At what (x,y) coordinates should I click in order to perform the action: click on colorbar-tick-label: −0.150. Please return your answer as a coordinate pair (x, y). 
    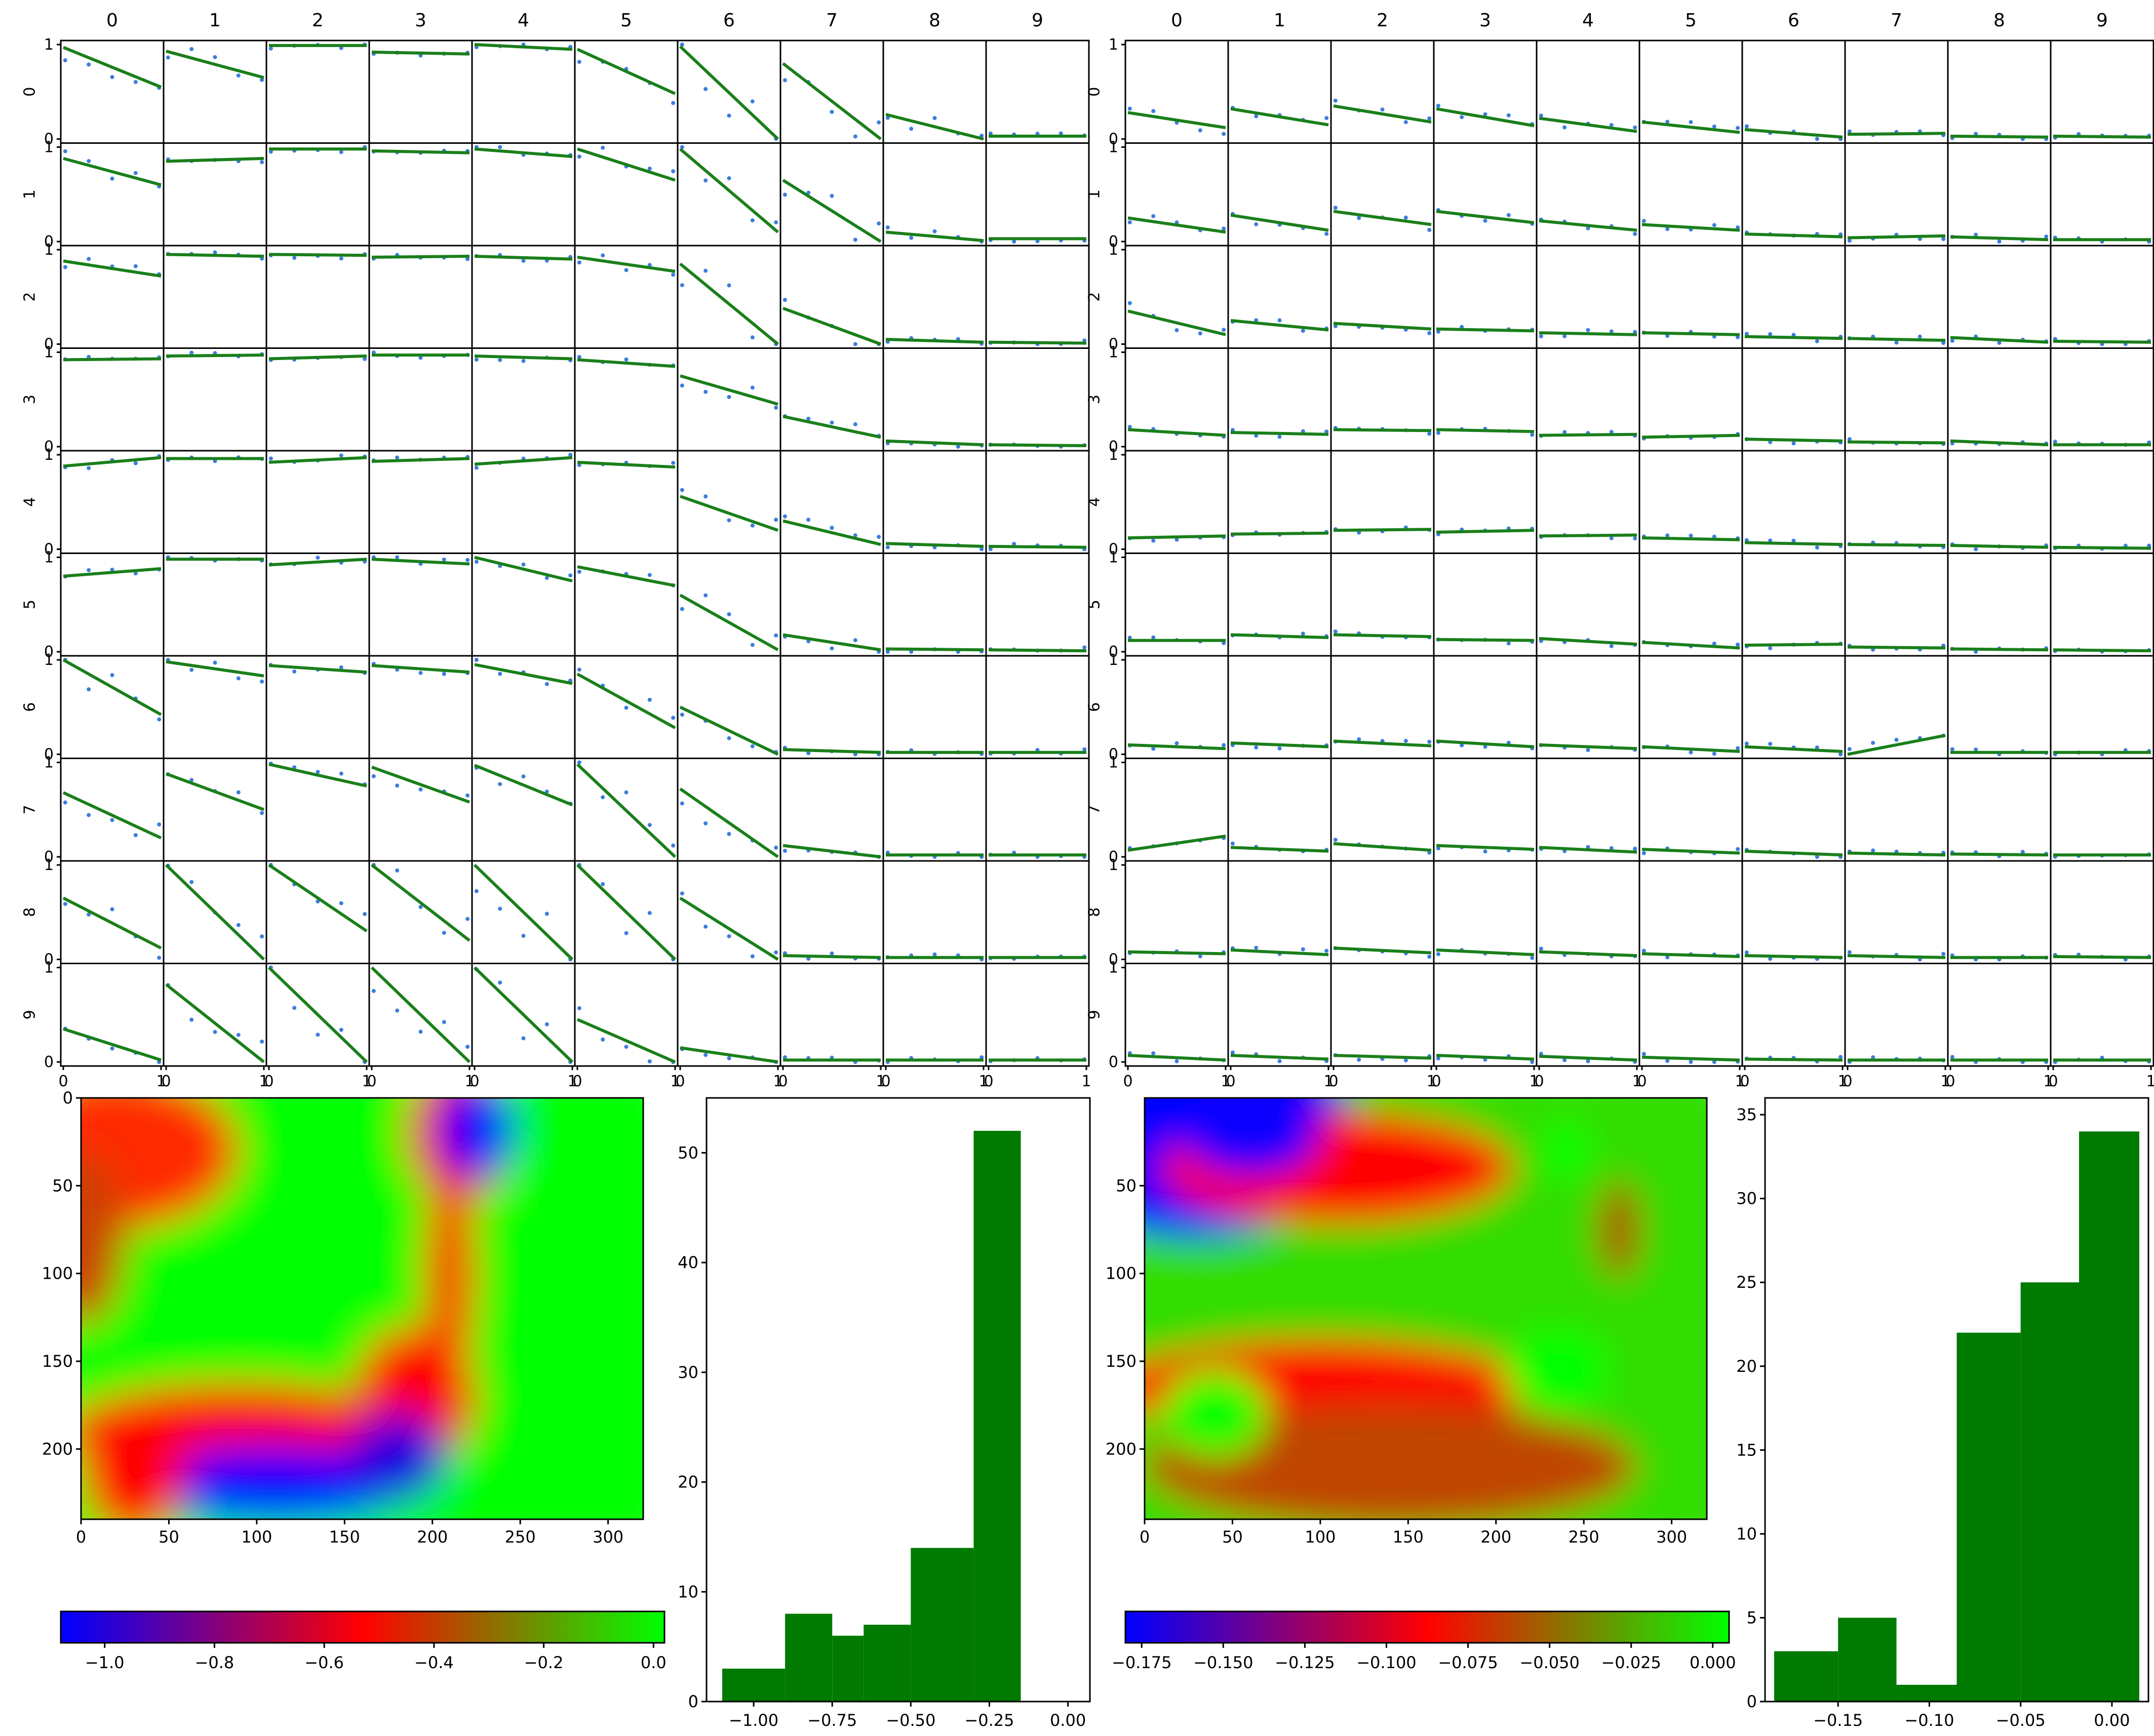
    Looking at the image, I should click on (1223, 1662).